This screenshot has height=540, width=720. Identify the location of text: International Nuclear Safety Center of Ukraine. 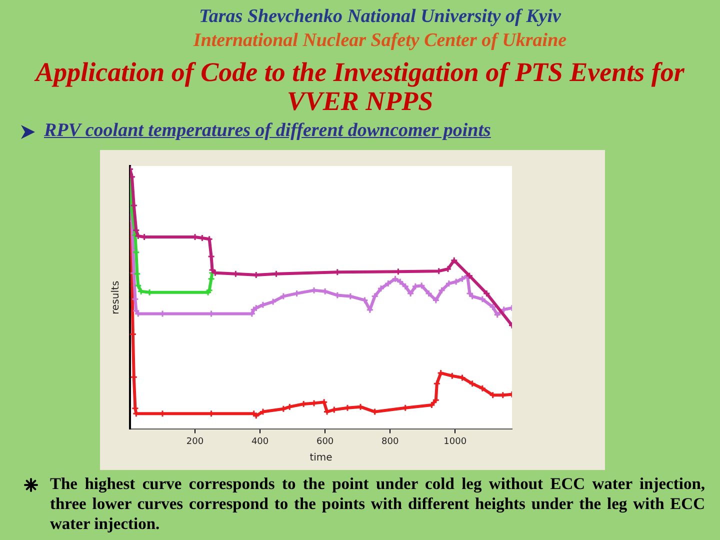
(380, 41).